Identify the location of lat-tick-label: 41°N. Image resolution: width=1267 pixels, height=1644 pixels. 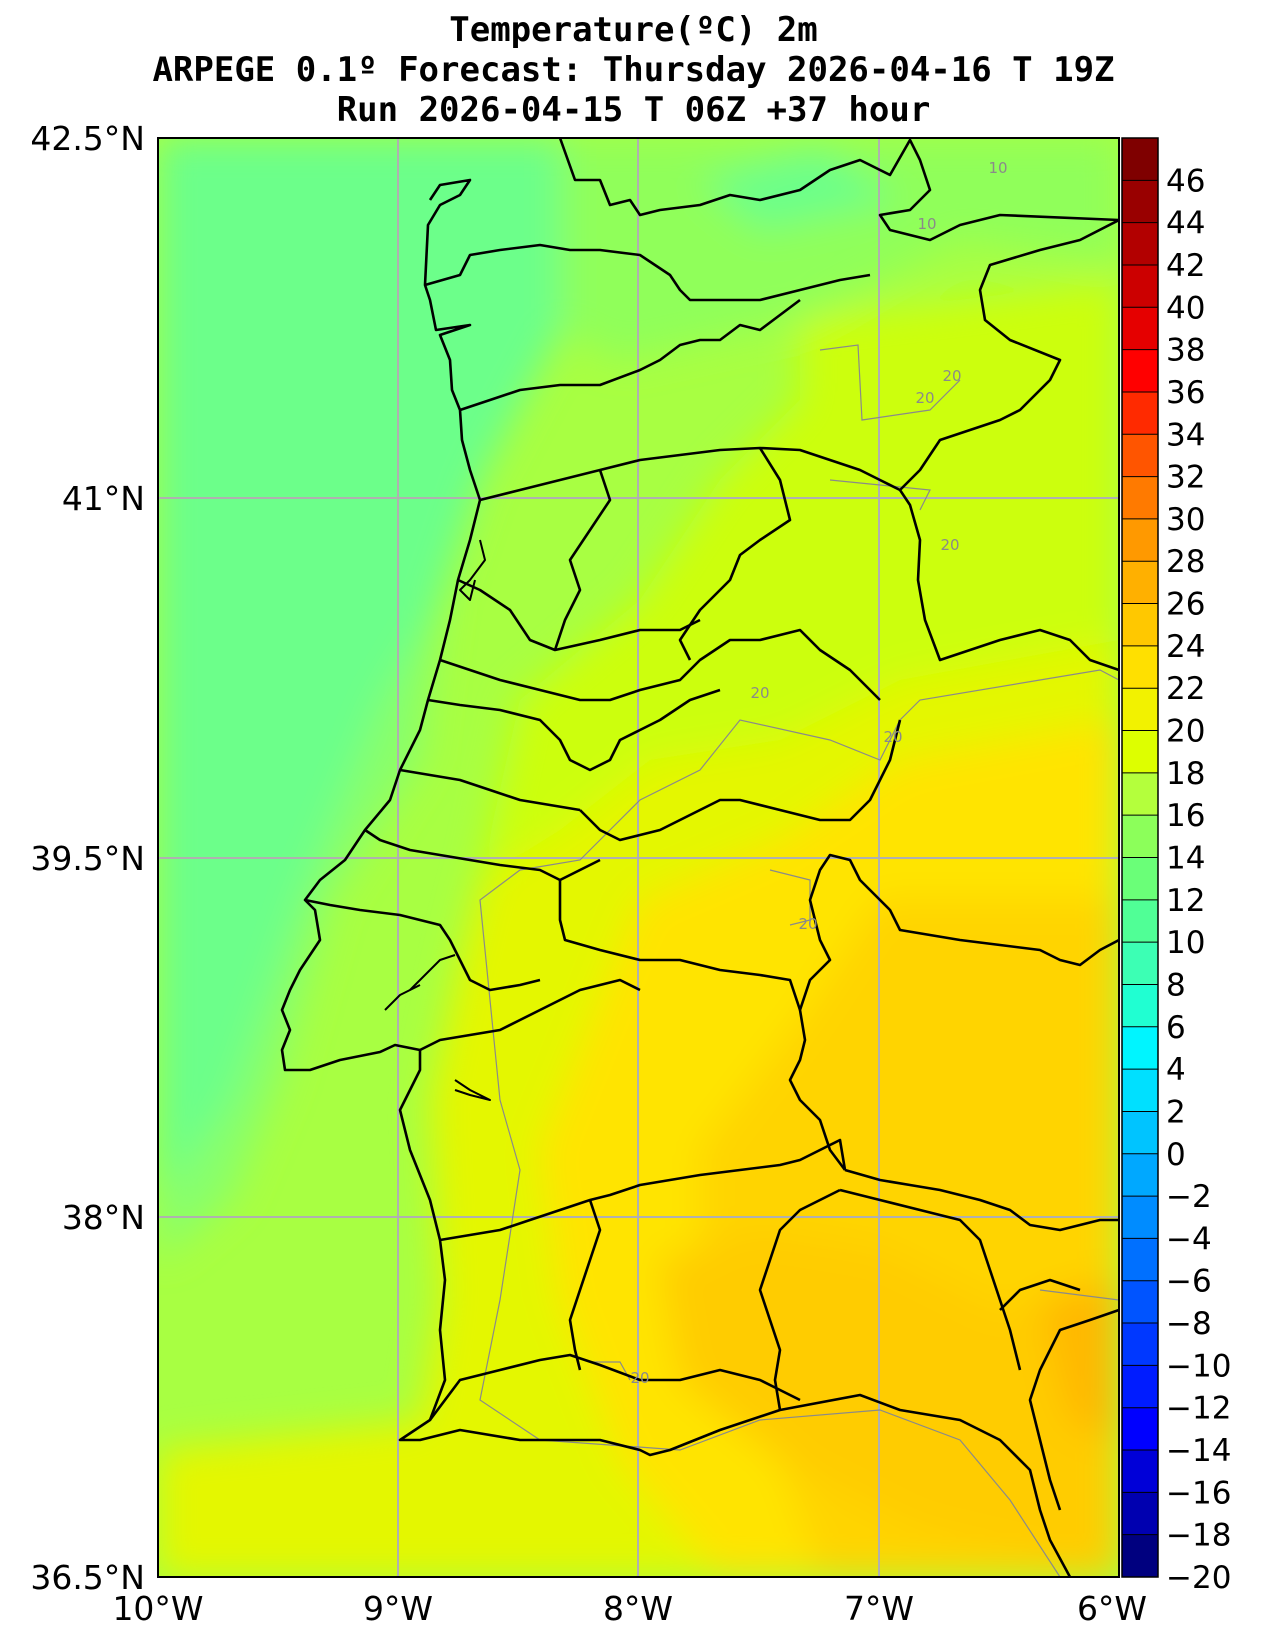
(103, 498).